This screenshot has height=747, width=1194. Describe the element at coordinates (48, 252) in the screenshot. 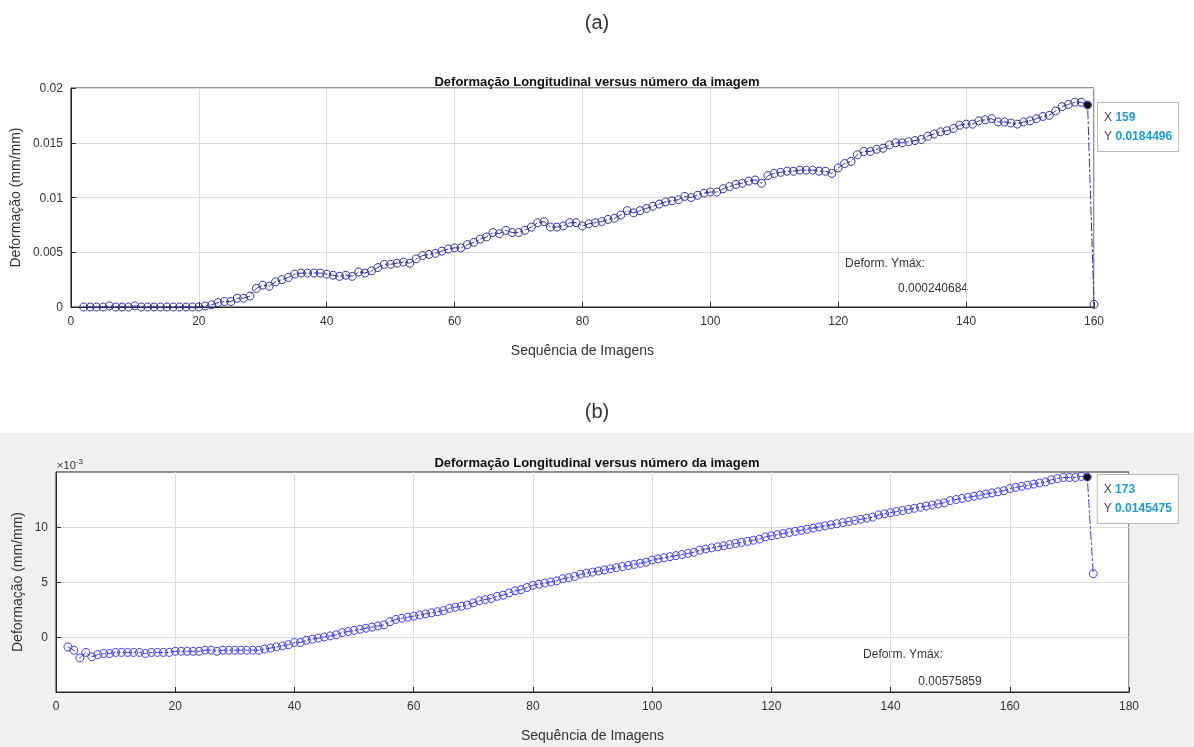

I see `y-tick-label: 0.005` at that location.